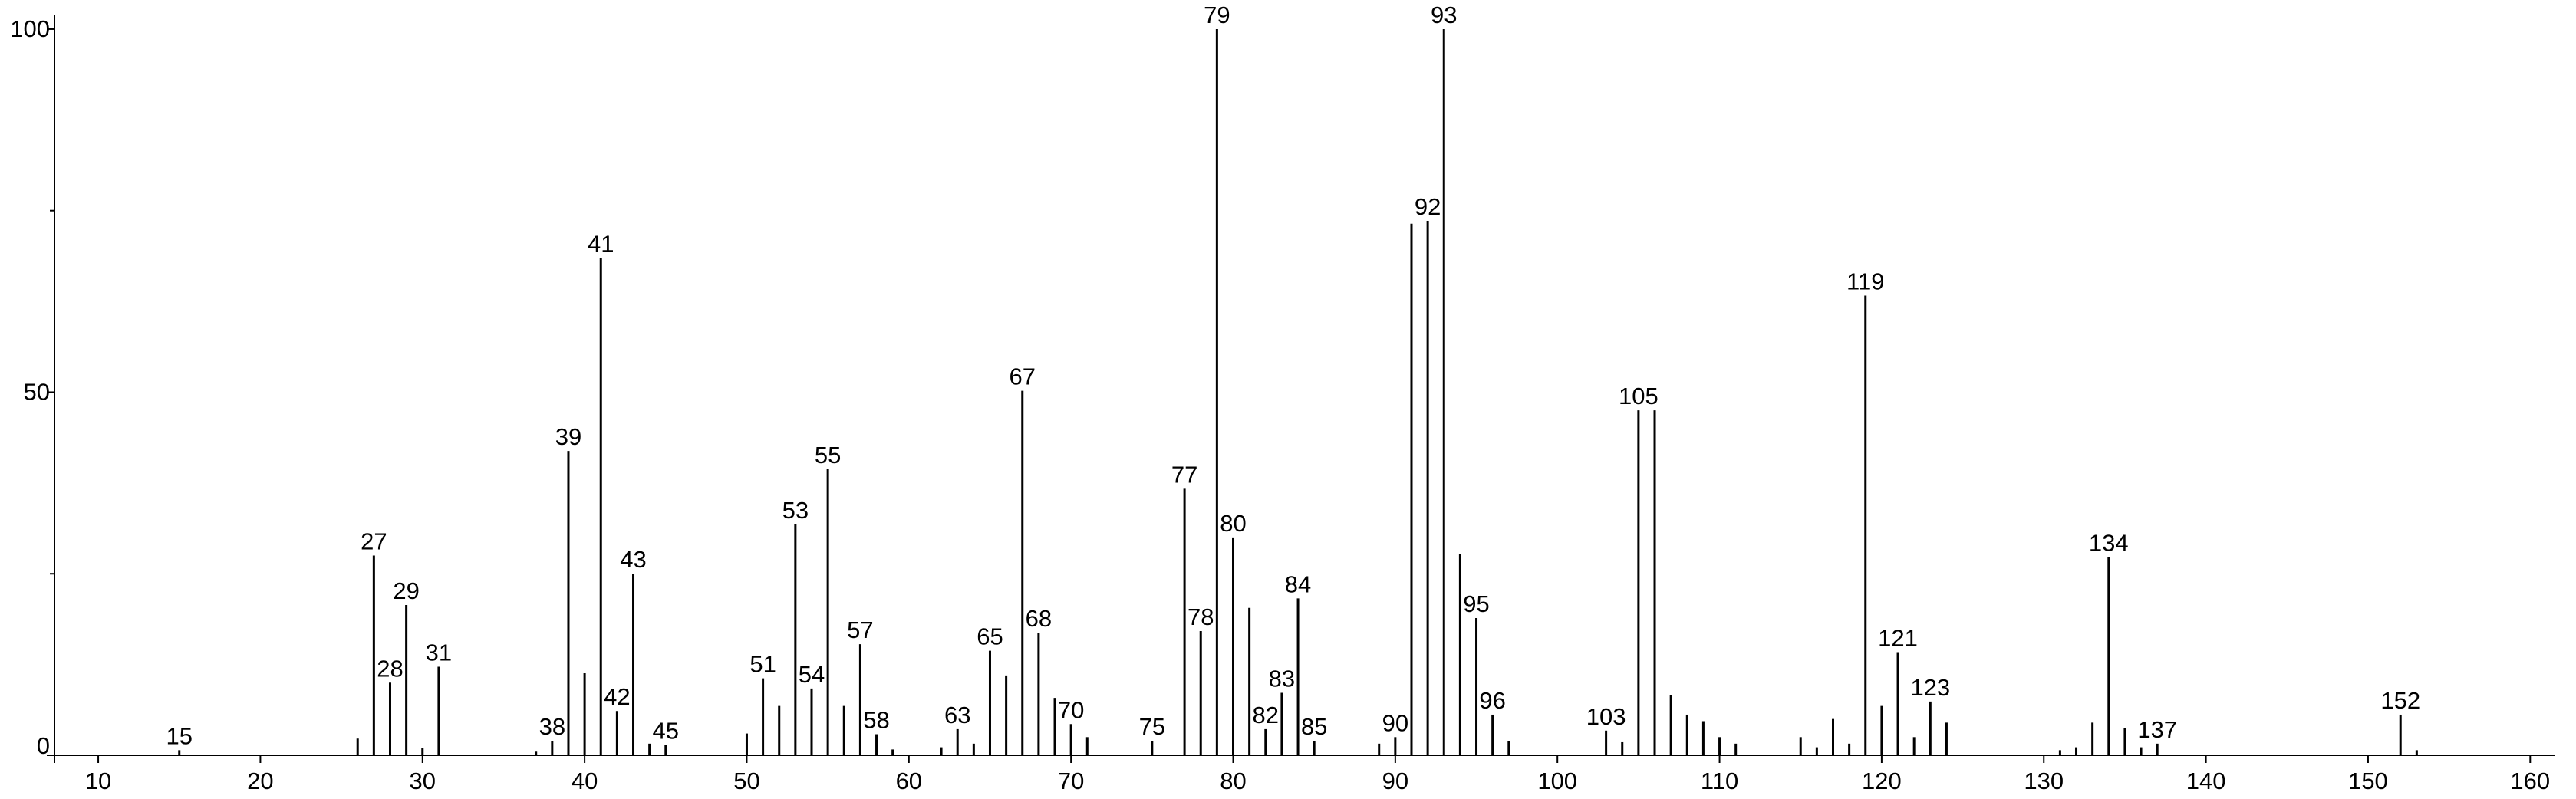 Image resolution: width=2576 pixels, height=799 pixels. Describe the element at coordinates (1023, 376) in the screenshot. I see `peak-label: 67` at that location.